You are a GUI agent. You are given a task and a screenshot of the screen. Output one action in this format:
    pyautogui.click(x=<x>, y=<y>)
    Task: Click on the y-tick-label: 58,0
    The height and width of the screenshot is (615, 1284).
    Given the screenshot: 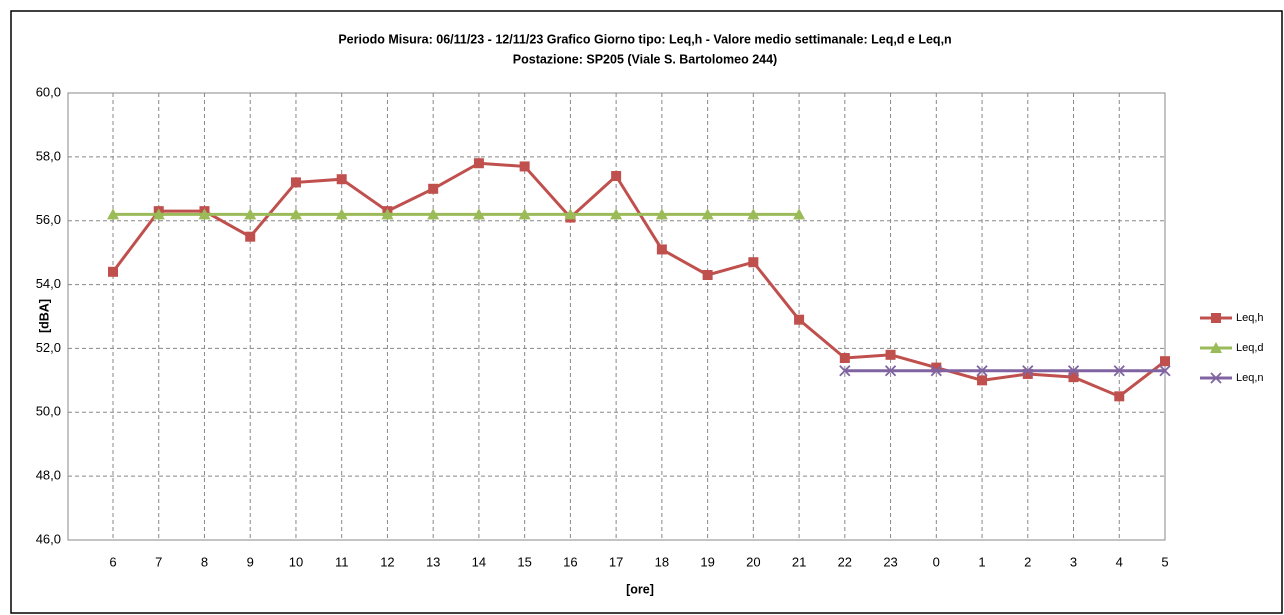 What is the action you would take?
    pyautogui.click(x=48, y=155)
    